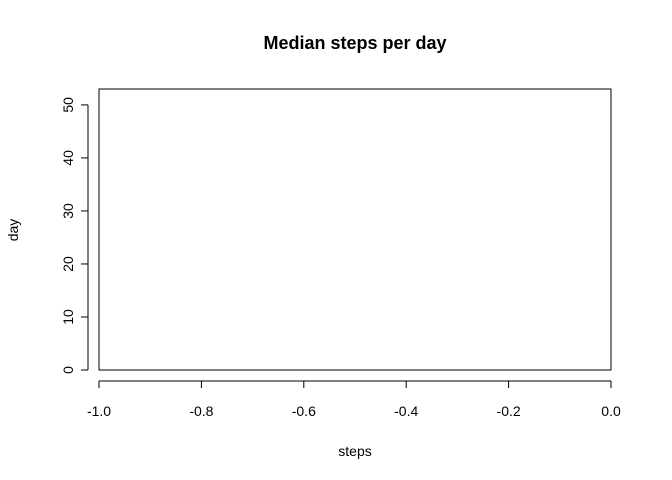 The image size is (672, 480). Describe the element at coordinates (354, 451) in the screenshot. I see `x-axis-label: steps` at that location.